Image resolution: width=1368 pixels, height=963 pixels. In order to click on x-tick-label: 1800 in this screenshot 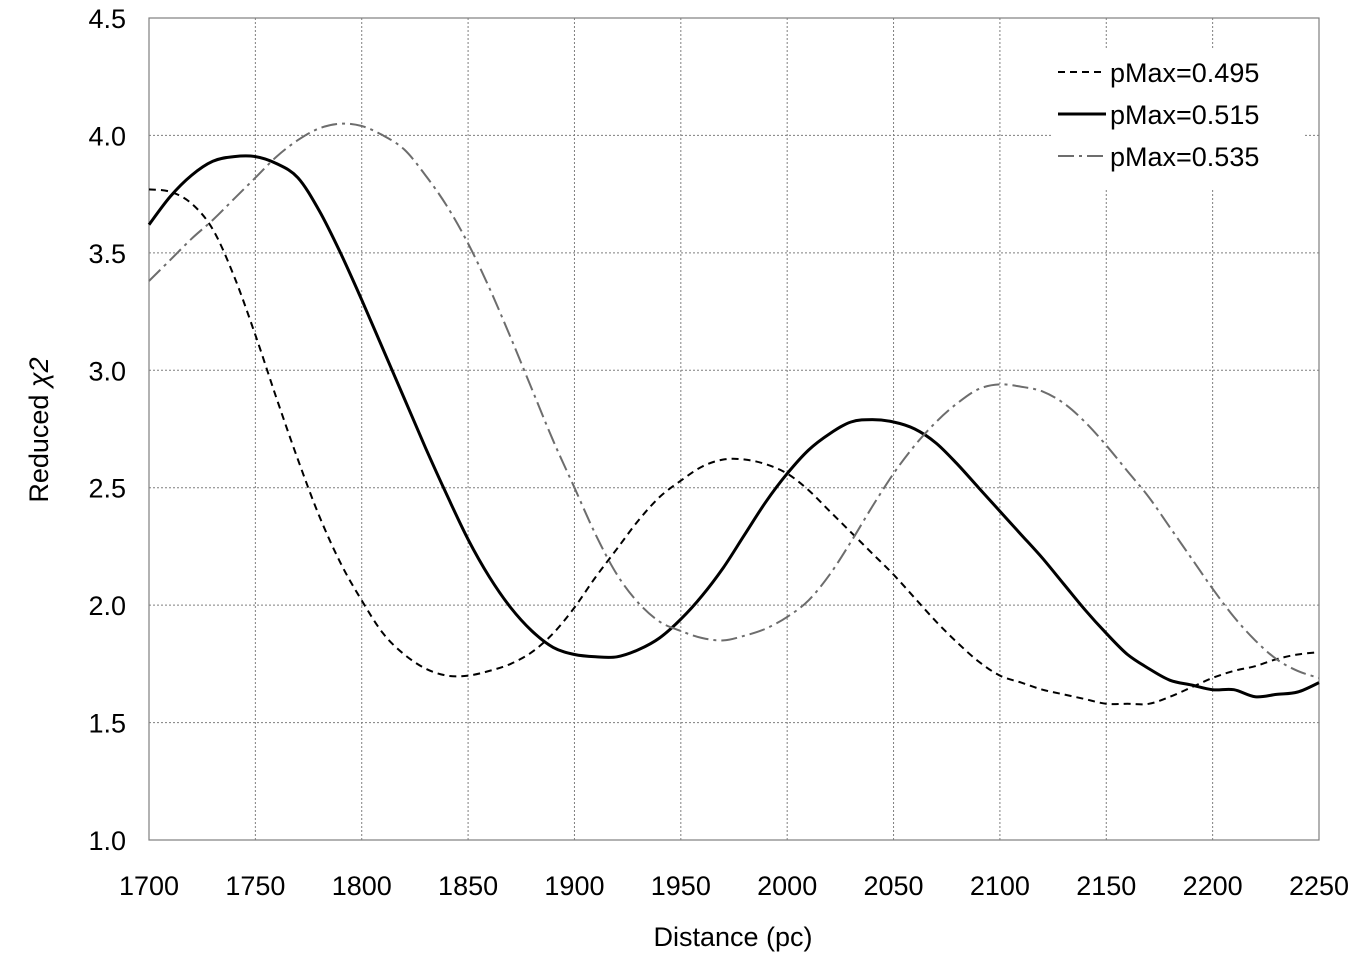, I will do `click(362, 886)`.